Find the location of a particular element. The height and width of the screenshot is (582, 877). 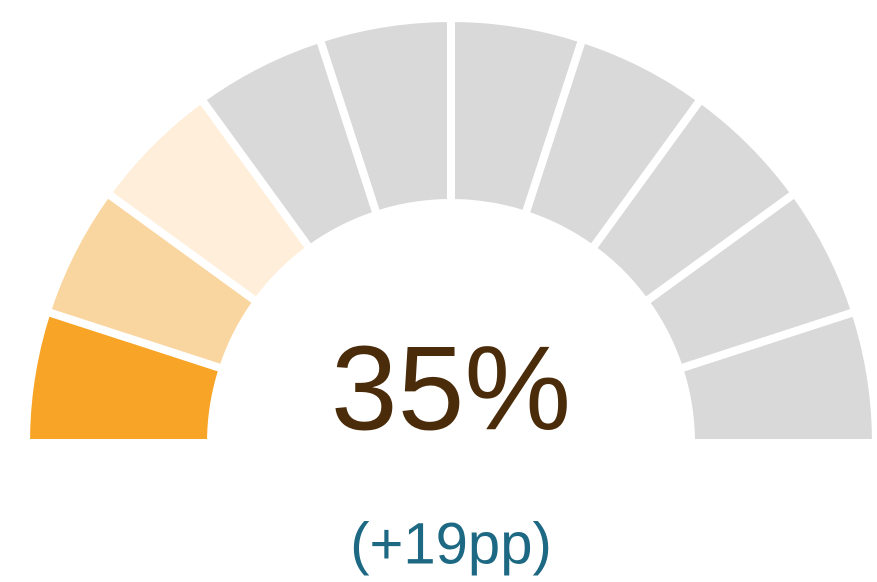

gauge-annotation: (+19pp) is located at coordinates (451, 543).